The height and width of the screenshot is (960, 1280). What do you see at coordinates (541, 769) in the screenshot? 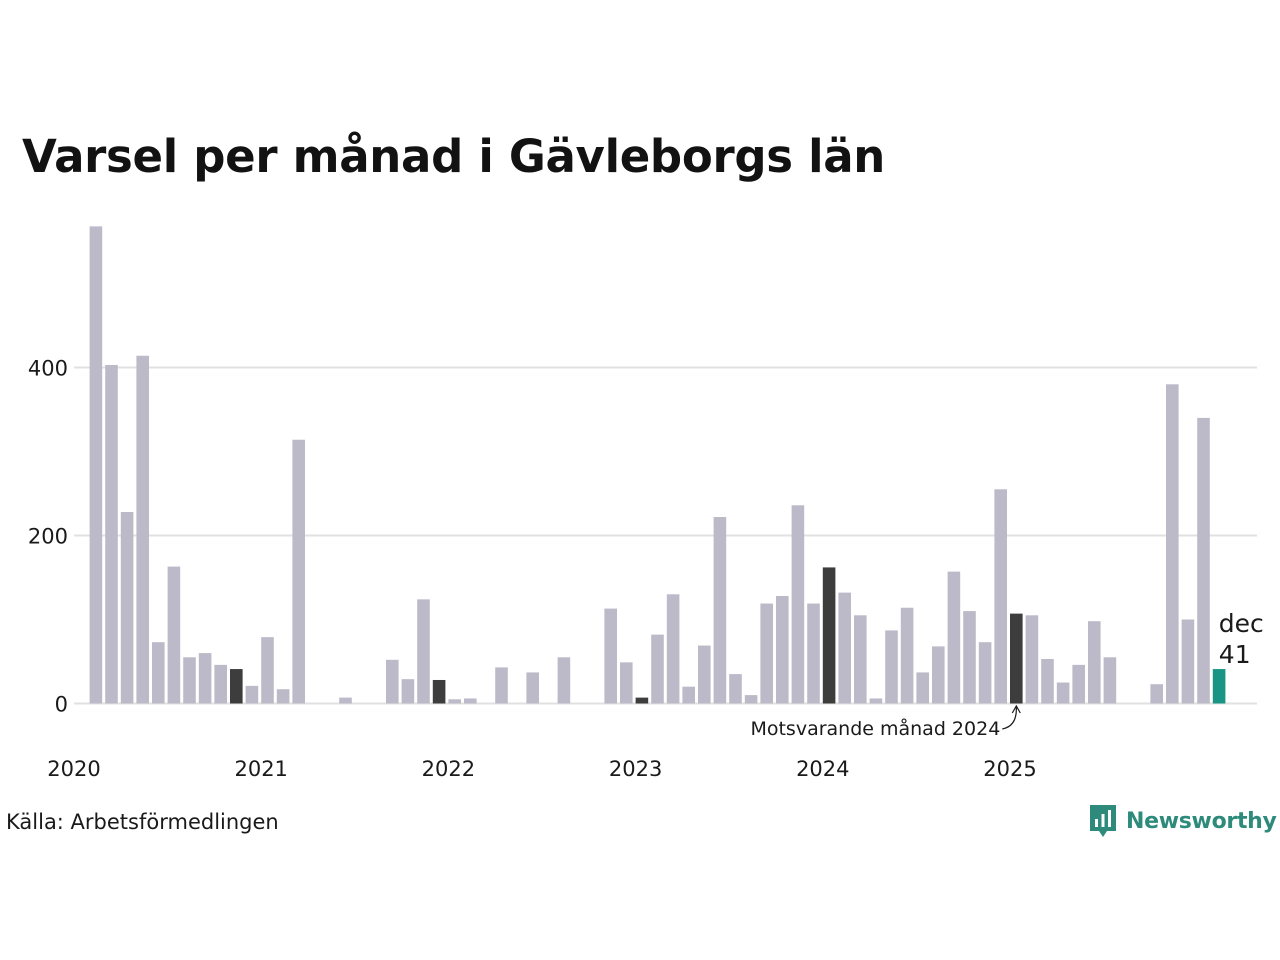
I see `x-axis-year-labels: 2020 2021 2022 2023 2024 2025` at bounding box center [541, 769].